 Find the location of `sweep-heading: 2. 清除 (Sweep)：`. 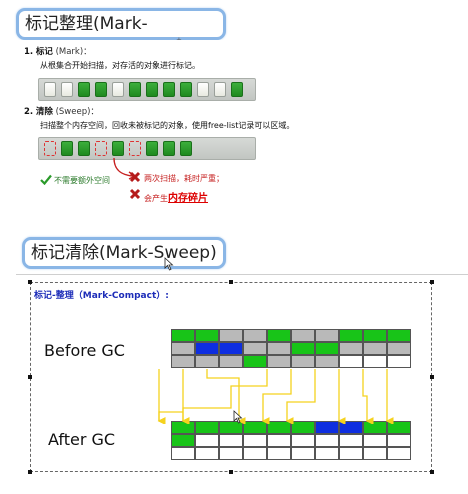

sweep-heading: 2. 清除 (Sweep)： is located at coordinates (61, 112).